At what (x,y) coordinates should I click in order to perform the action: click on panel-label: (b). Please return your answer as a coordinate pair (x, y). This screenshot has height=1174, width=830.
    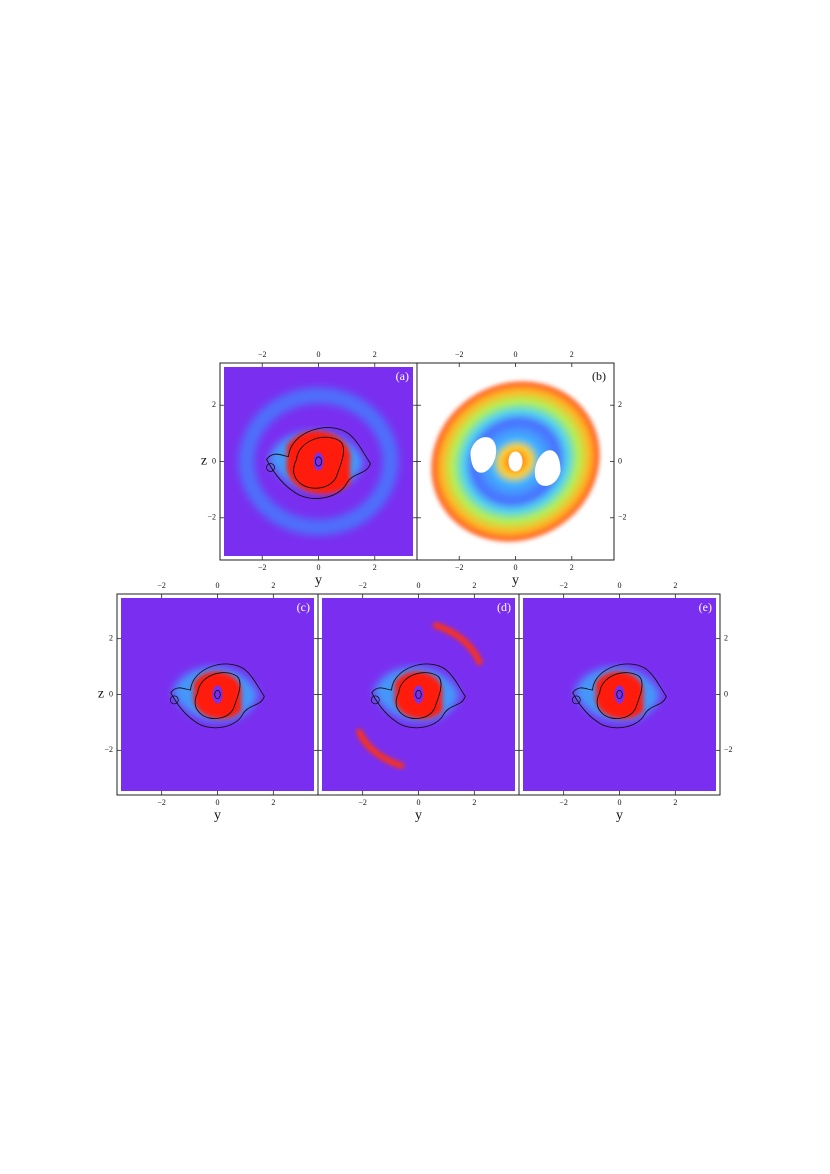
    Looking at the image, I should click on (599, 376).